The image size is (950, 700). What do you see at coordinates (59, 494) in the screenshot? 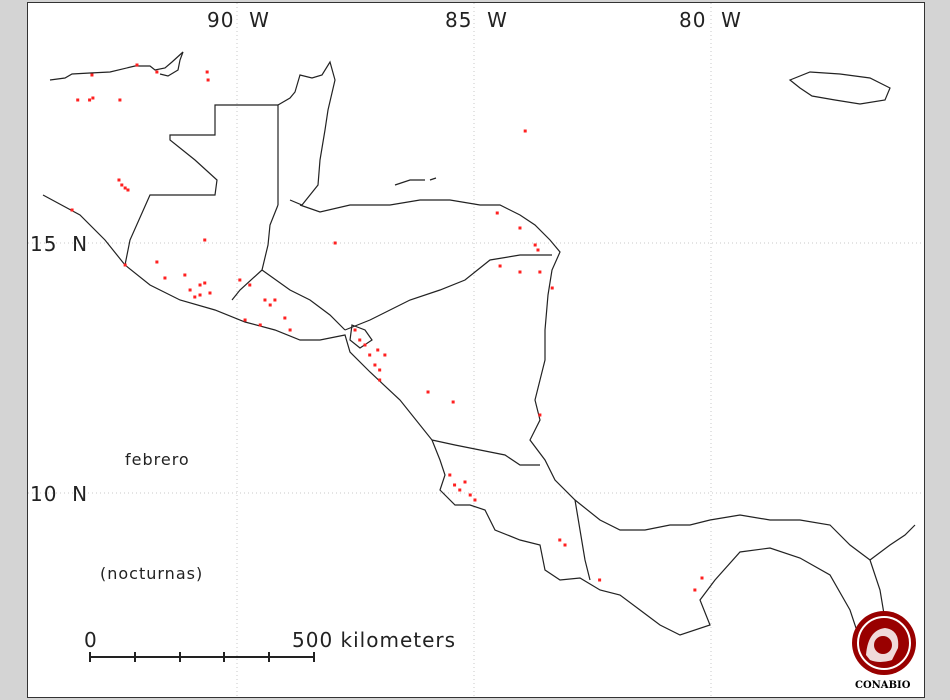
I see `latitude-label-10n: 10 N` at bounding box center [59, 494].